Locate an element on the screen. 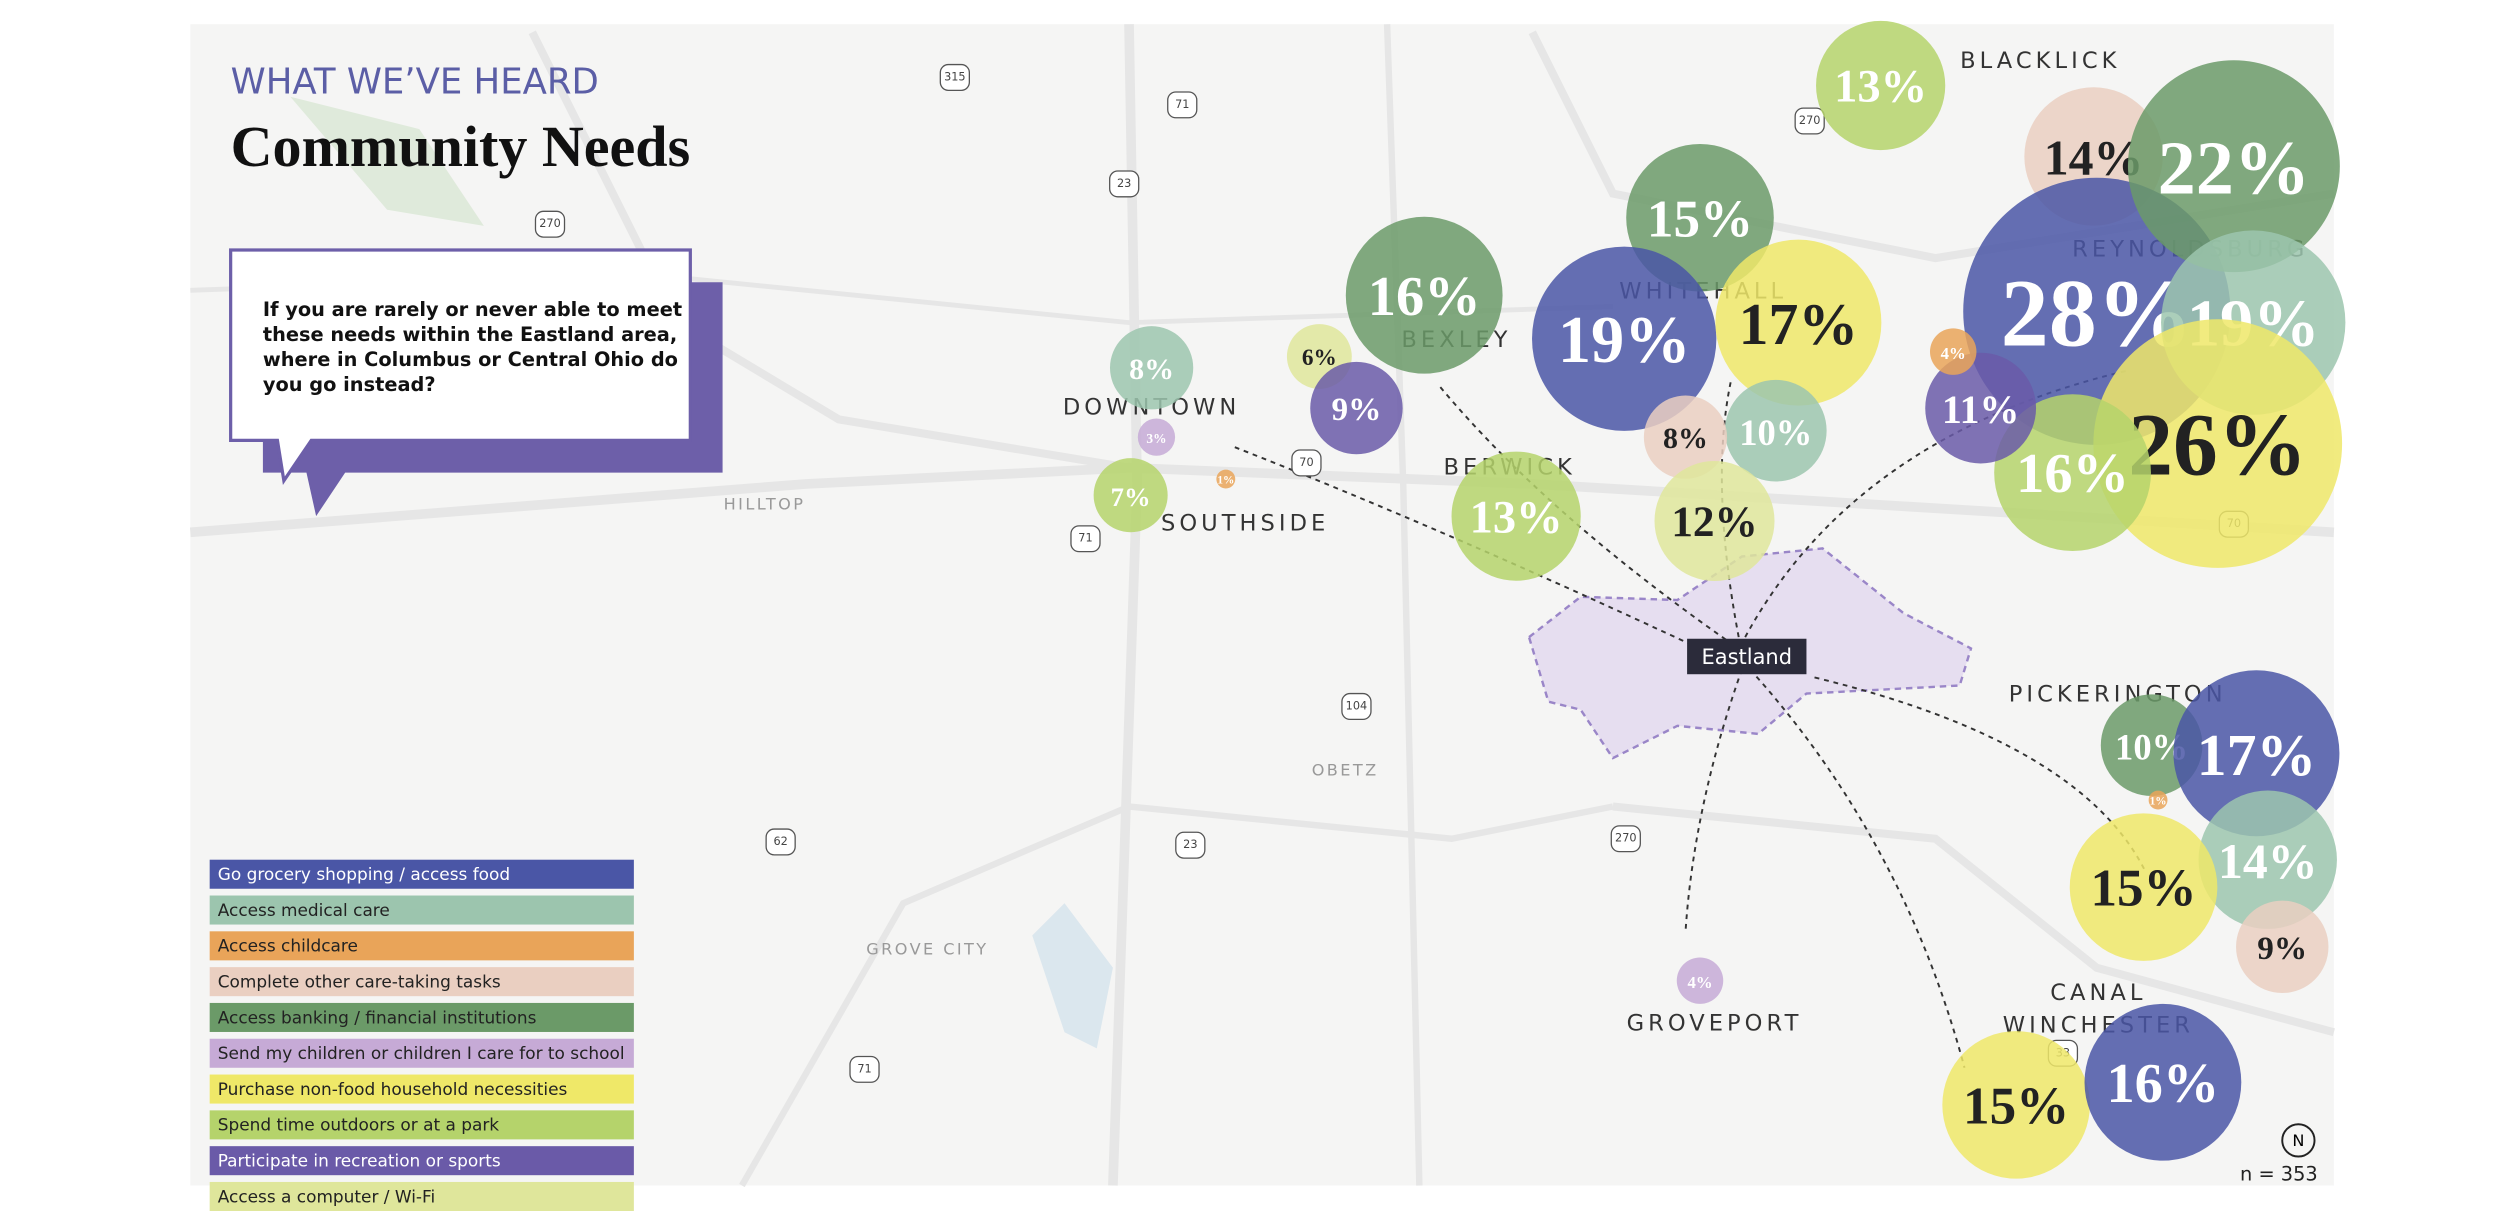 The image size is (2500, 1217). place-name: BLACKLICK is located at coordinates (2040, 61).